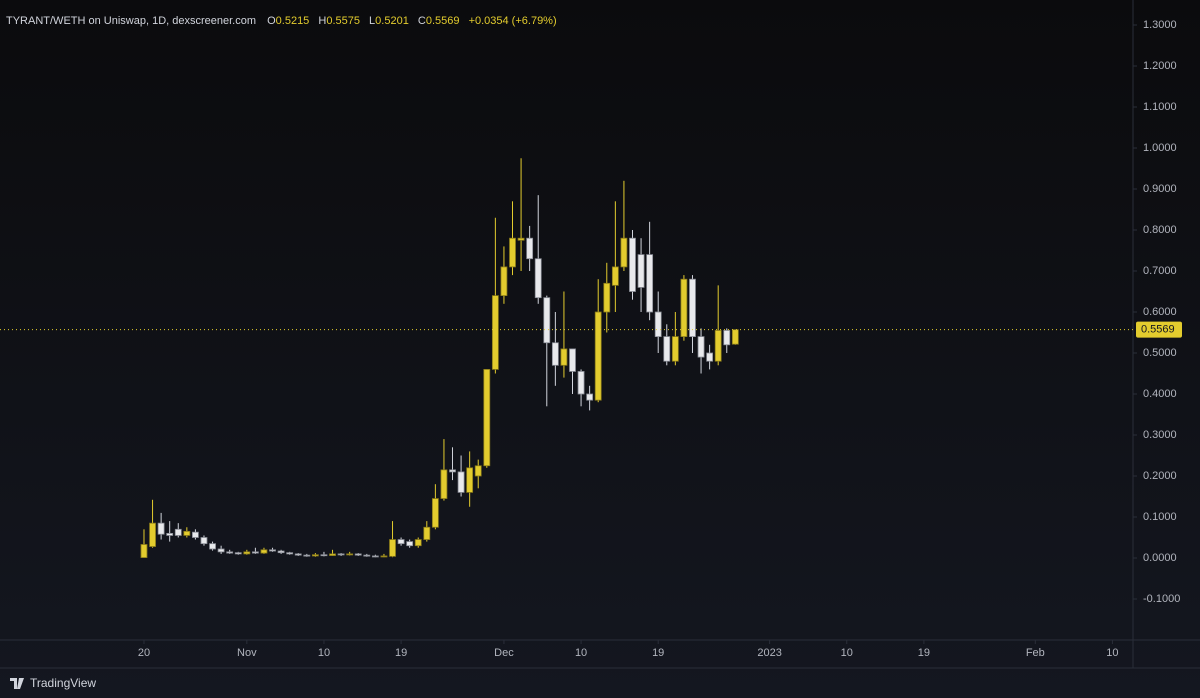 This screenshot has height=698, width=1200. I want to click on ohlc-value: 0.5201, so click(392, 21).